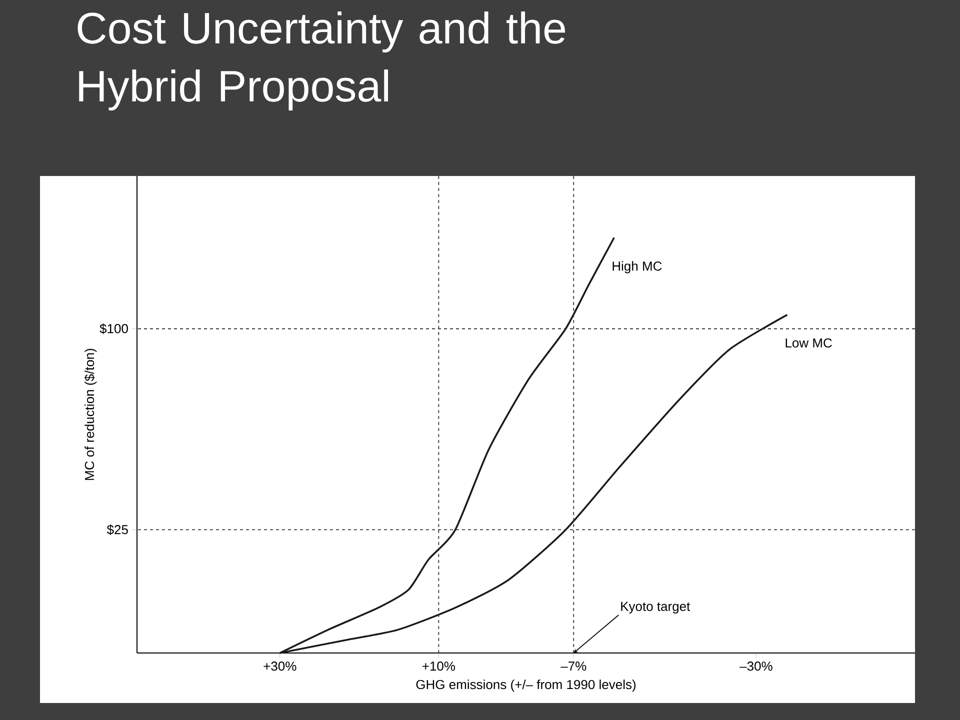 Image resolution: width=960 pixels, height=720 pixels. What do you see at coordinates (322, 61) in the screenshot?
I see `chart-title: Cost Uncertainty and the Hybrid Proposal` at bounding box center [322, 61].